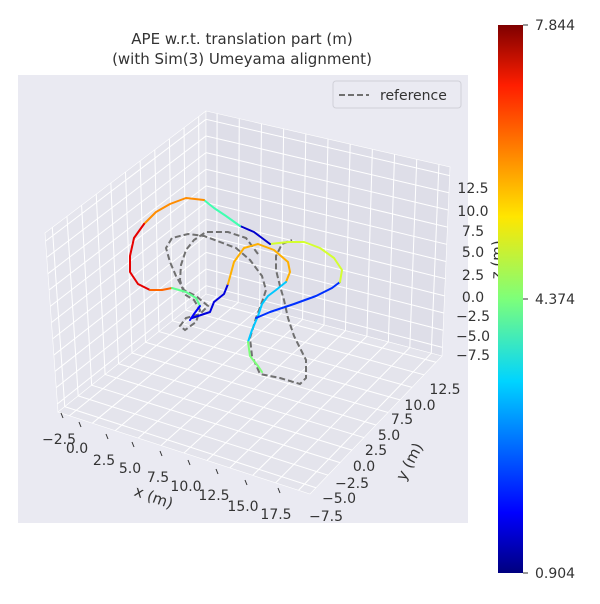 The width and height of the screenshot is (600, 604). I want to click on colorbar: 7.844 4.374 0.904, so click(536, 300).